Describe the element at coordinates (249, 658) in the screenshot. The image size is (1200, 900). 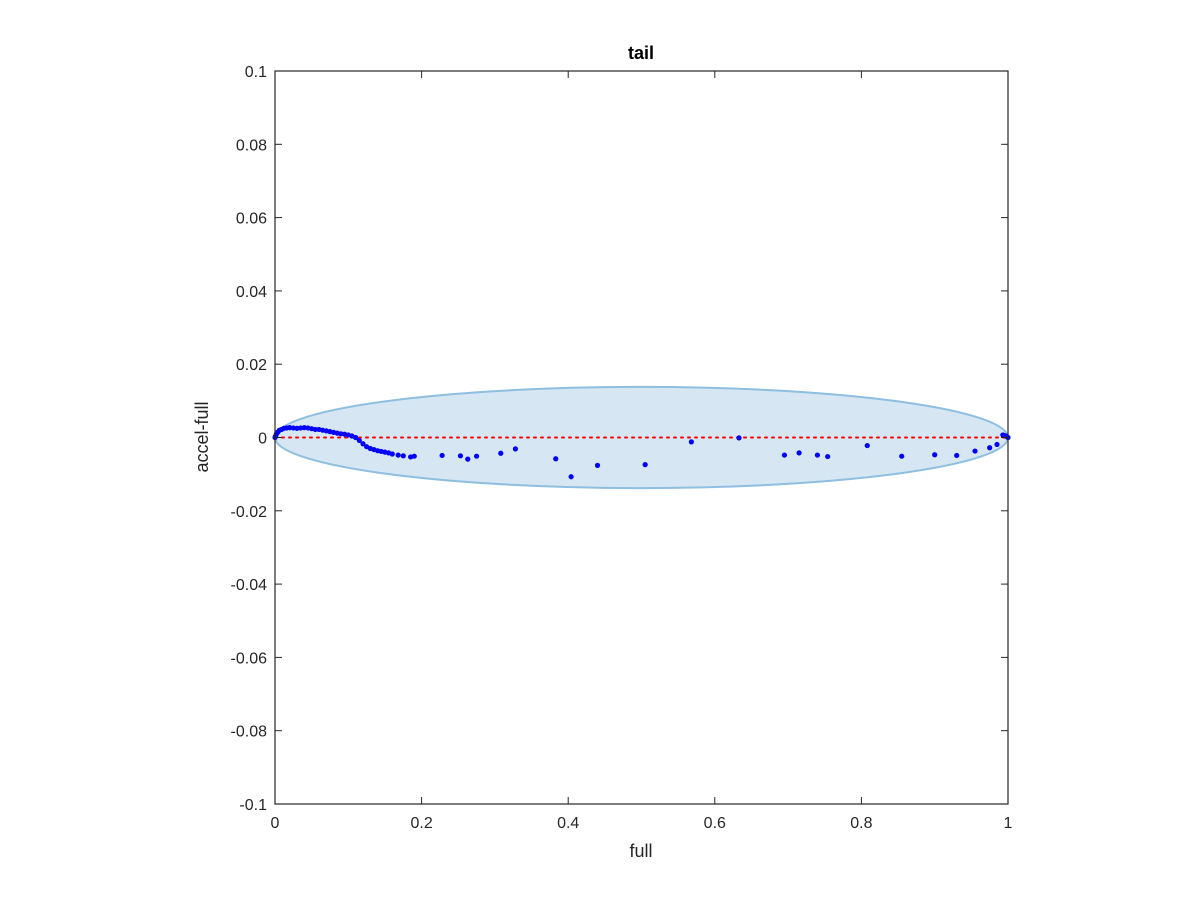
I see `y-tick-label: -0.06` at that location.